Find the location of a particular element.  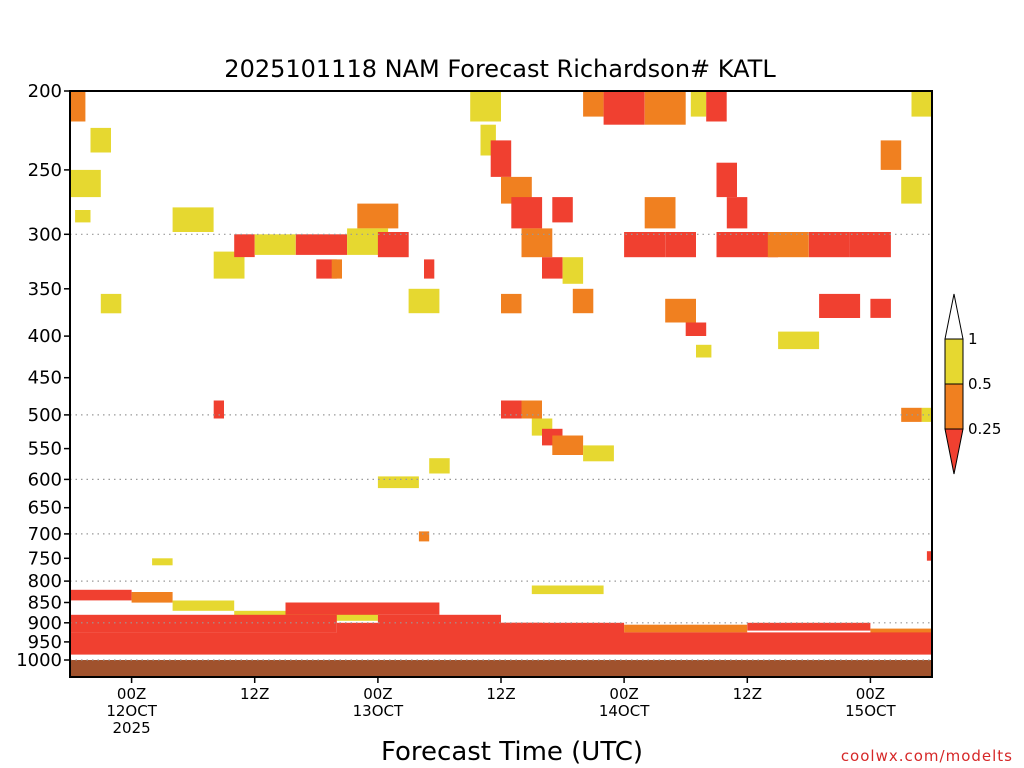

x-tick-label-5-1: 12Z is located at coordinates (747, 694).